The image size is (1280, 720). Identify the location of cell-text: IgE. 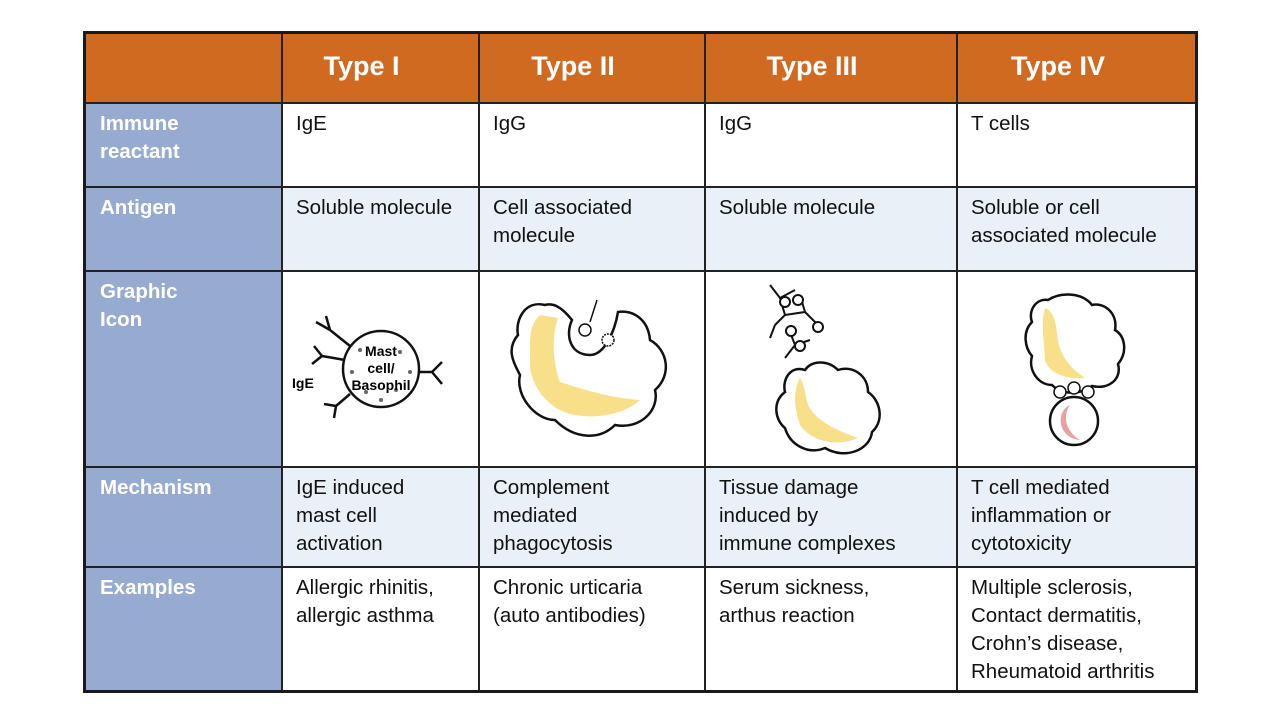
(311, 123).